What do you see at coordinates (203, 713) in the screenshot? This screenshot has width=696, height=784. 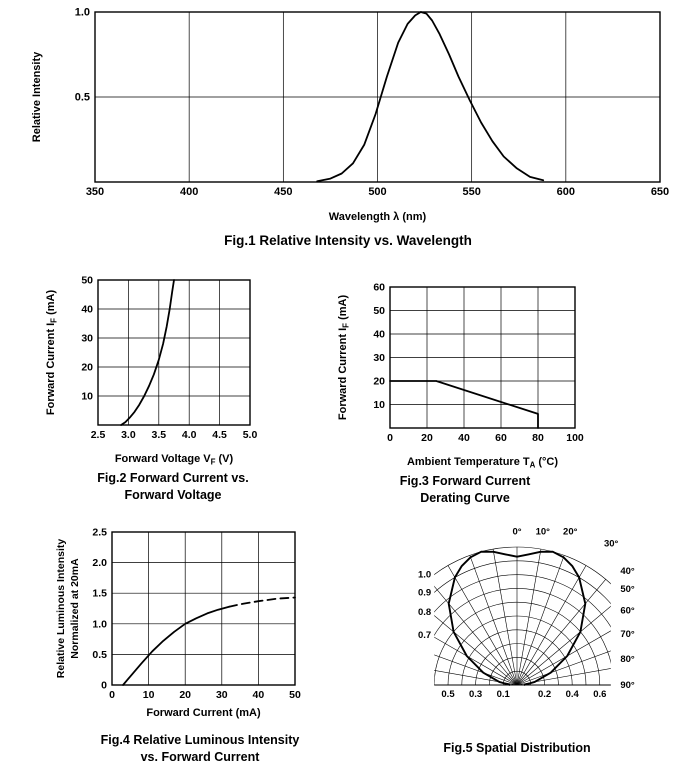 I see `svg-text: Forward Current (mA)` at bounding box center [203, 713].